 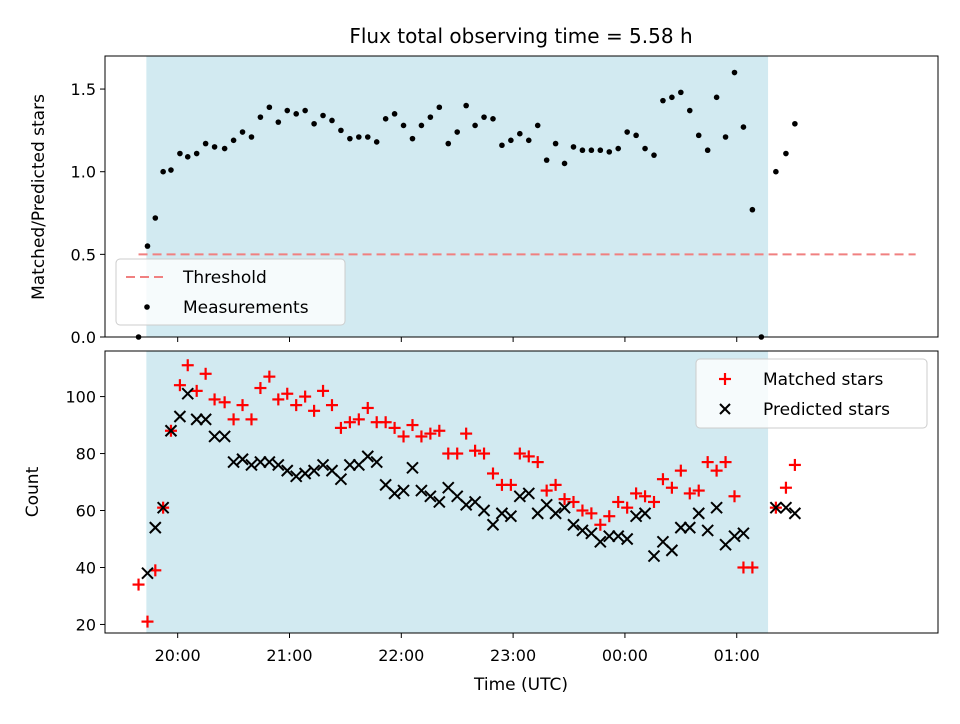 What do you see at coordinates (88, 213) in the screenshot?
I see `ratio-y-ticks: 0.0 0.5 1.0 1.5` at bounding box center [88, 213].